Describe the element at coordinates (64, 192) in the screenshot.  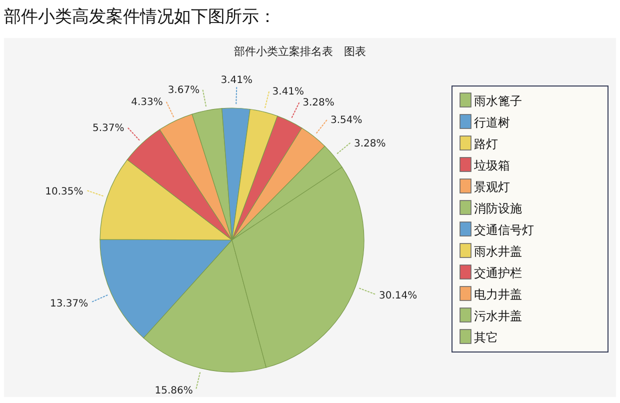
I see `data-label: 10.35%` at that location.